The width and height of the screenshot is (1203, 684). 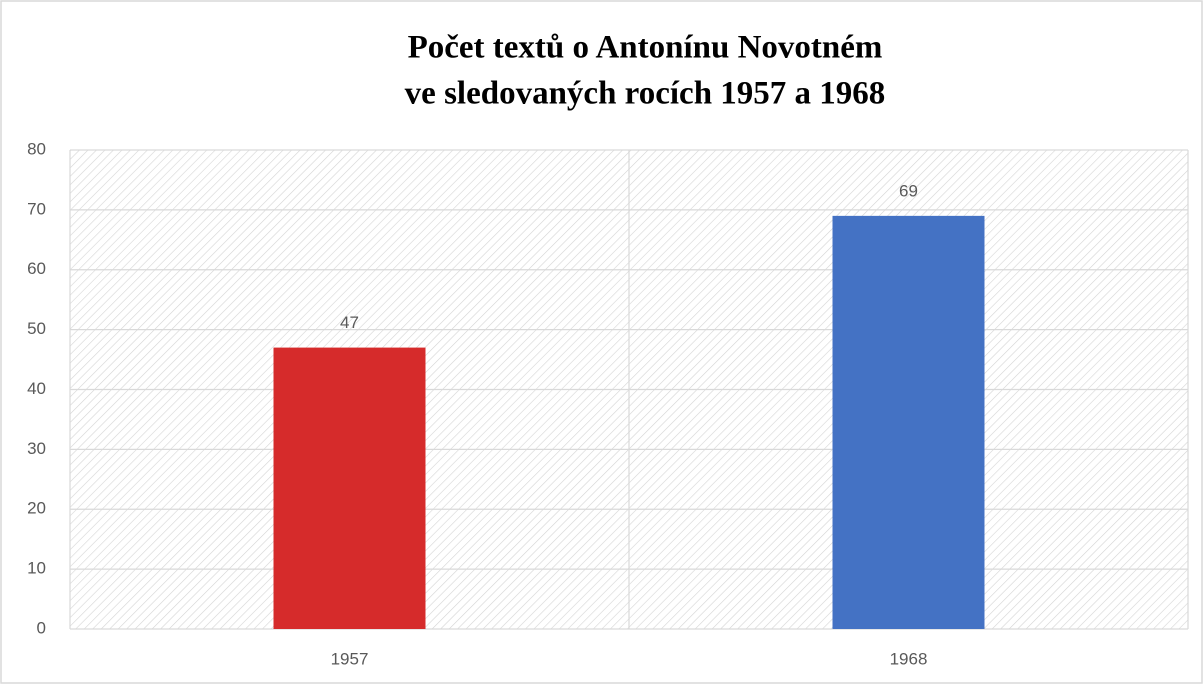 What do you see at coordinates (36, 148) in the screenshot?
I see `y-tick-label: 80` at bounding box center [36, 148].